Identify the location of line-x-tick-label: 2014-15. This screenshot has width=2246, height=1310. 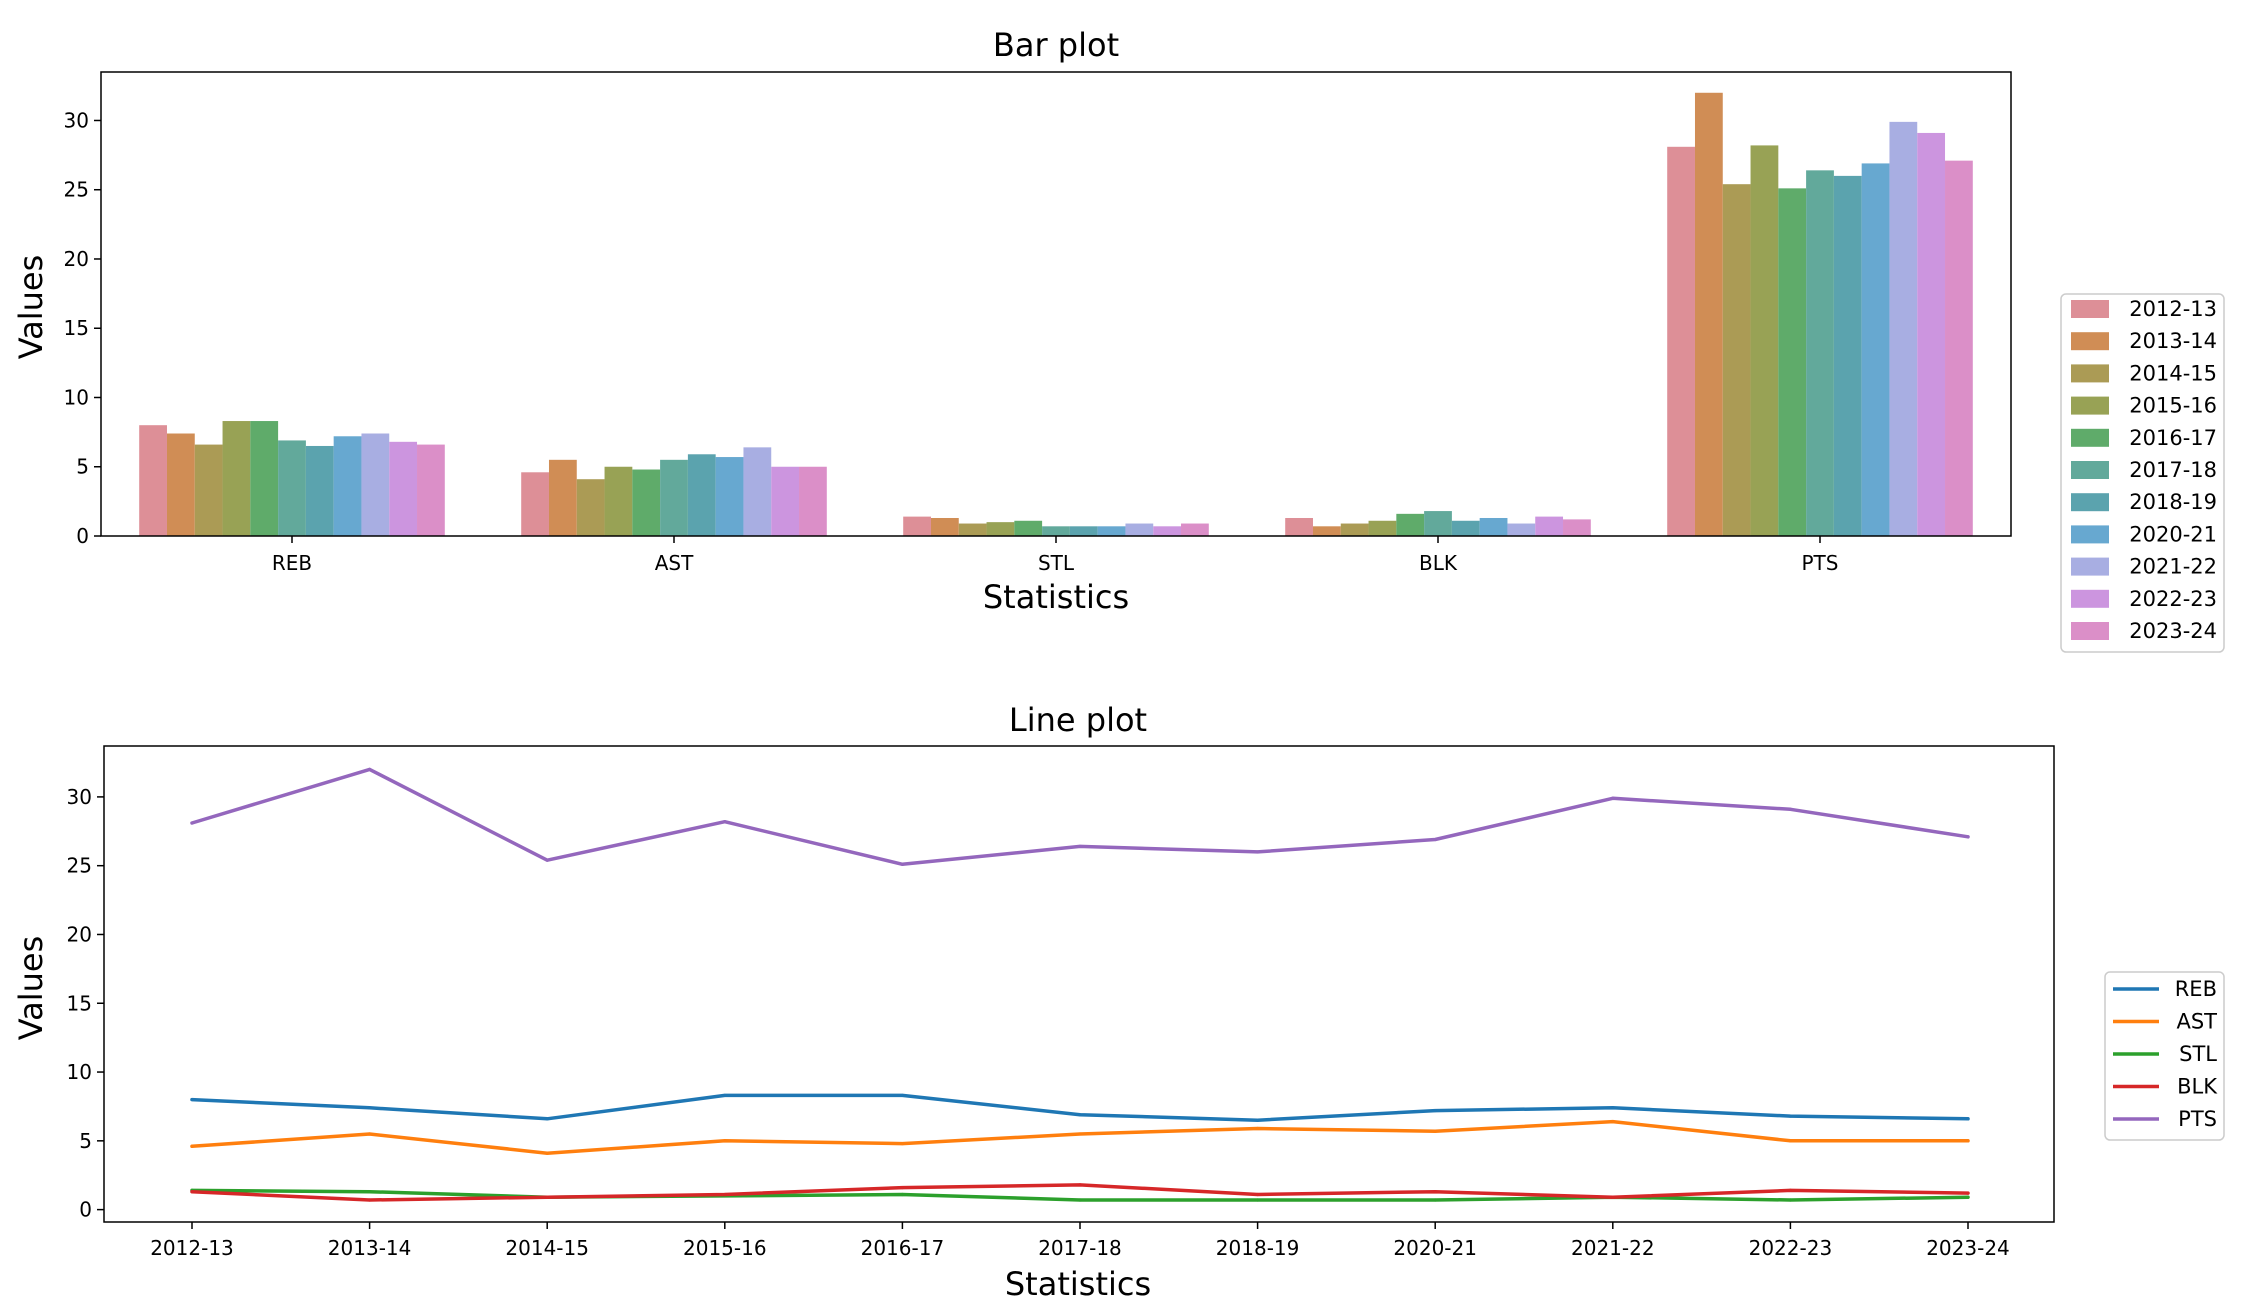
(547, 1248).